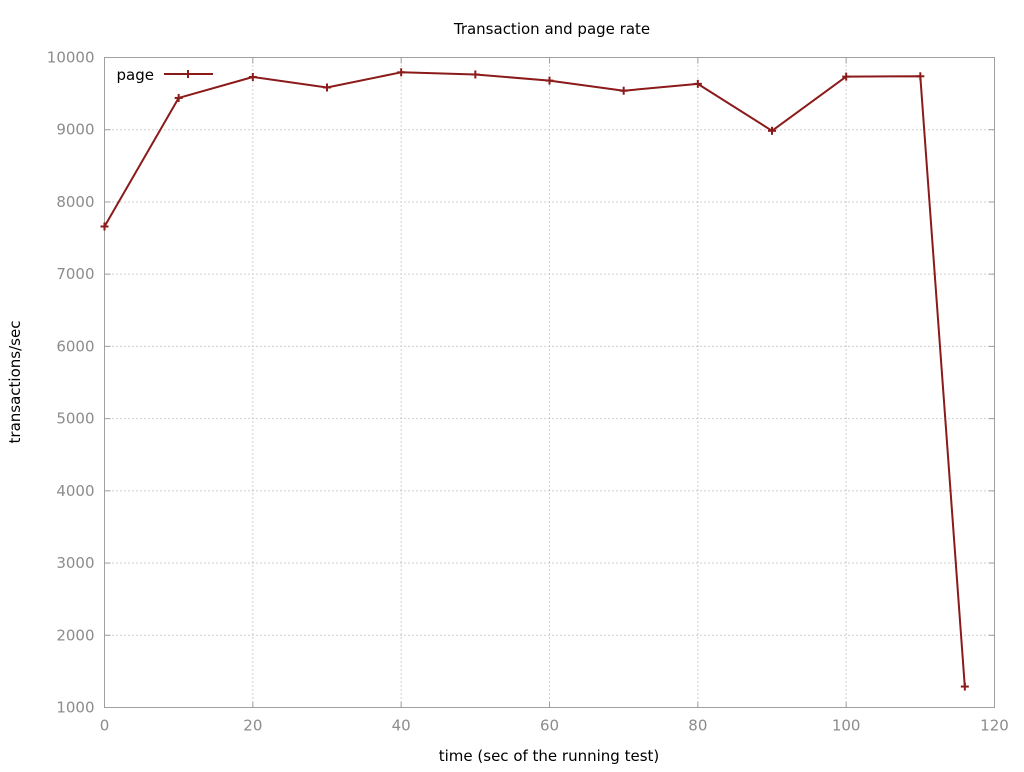 The height and width of the screenshot is (772, 1024). What do you see at coordinates (551, 29) in the screenshot?
I see `chart-title: Transaction and page rate` at bounding box center [551, 29].